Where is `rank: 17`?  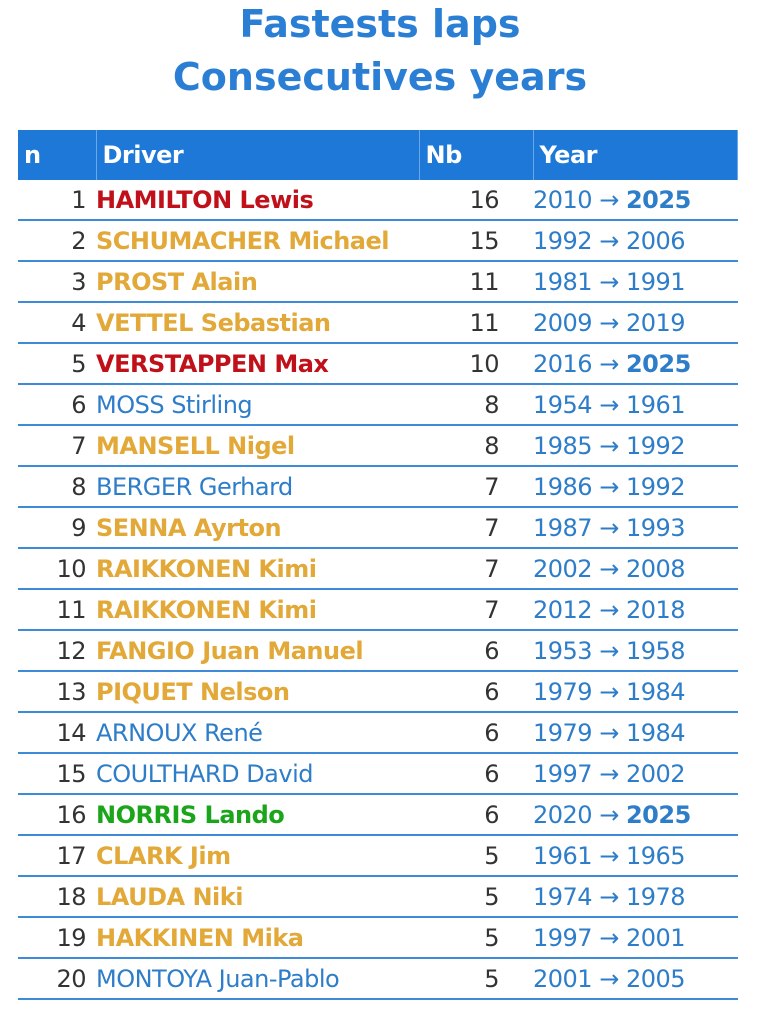
rank: 17 is located at coordinates (57, 856).